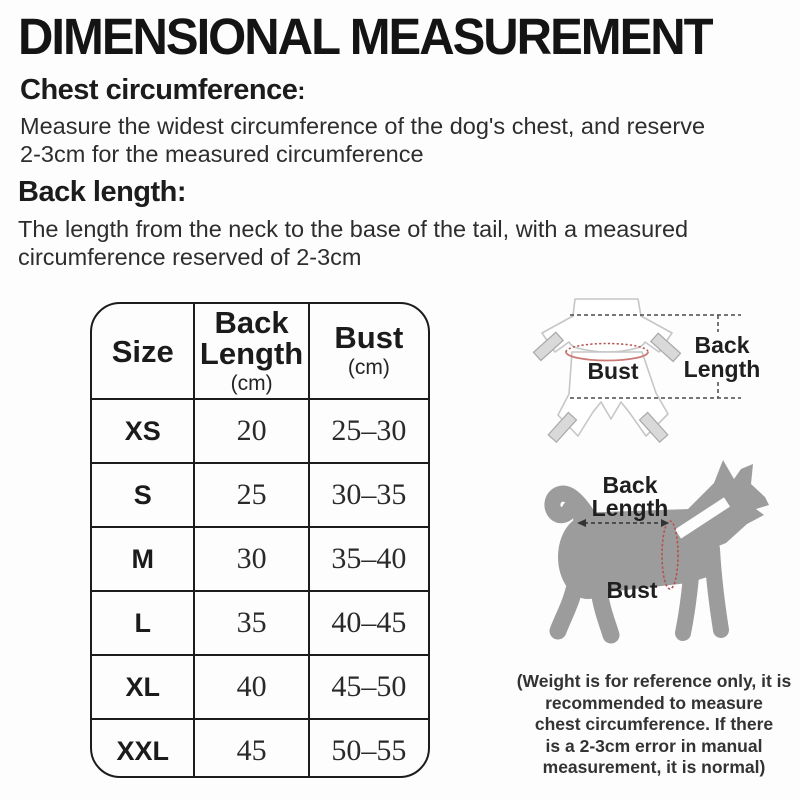 The image size is (800, 800). I want to click on table-row-xl: XL 40 45–50, so click(260, 686).